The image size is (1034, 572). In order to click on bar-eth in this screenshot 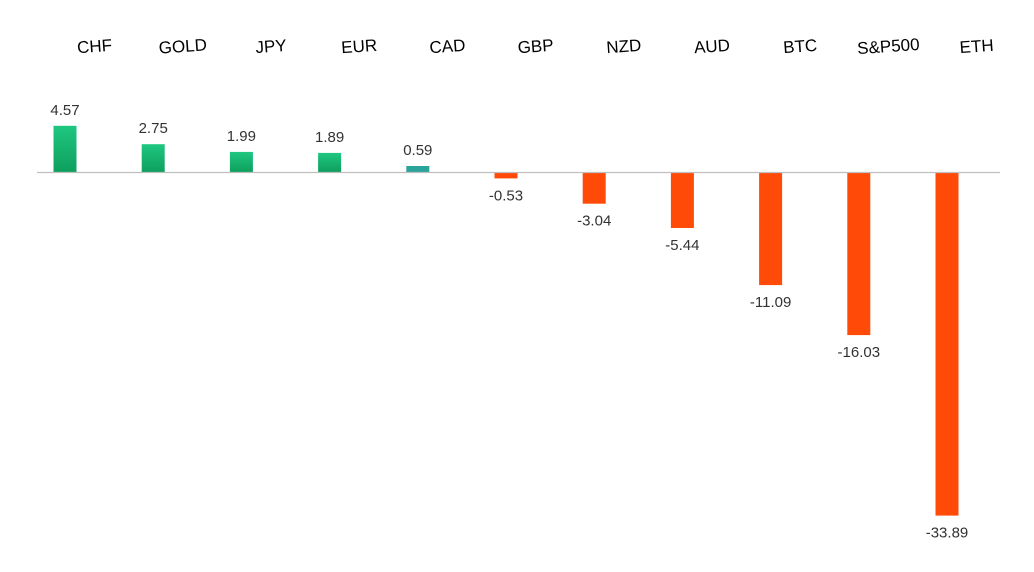, I will do `click(947, 344)`.